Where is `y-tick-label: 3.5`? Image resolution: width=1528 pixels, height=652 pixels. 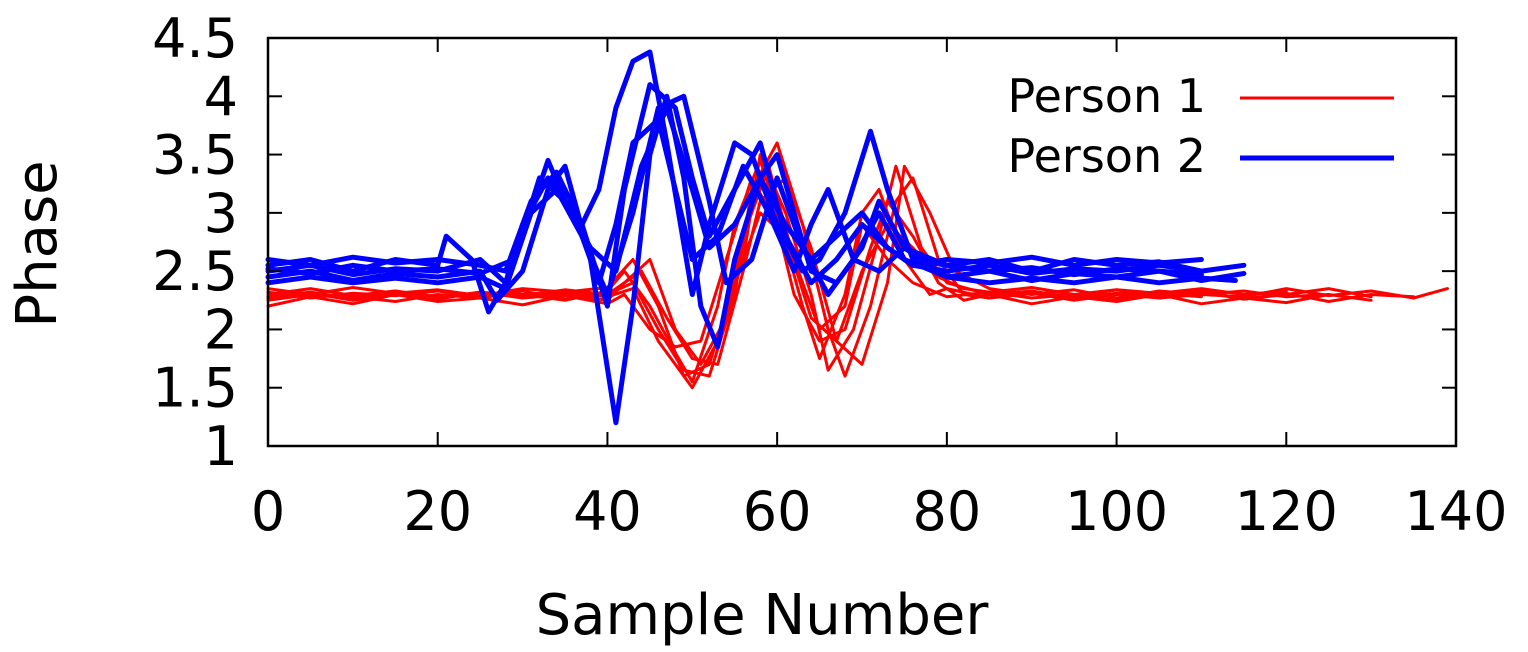
y-tick-label: 3.5 is located at coordinates (195, 155).